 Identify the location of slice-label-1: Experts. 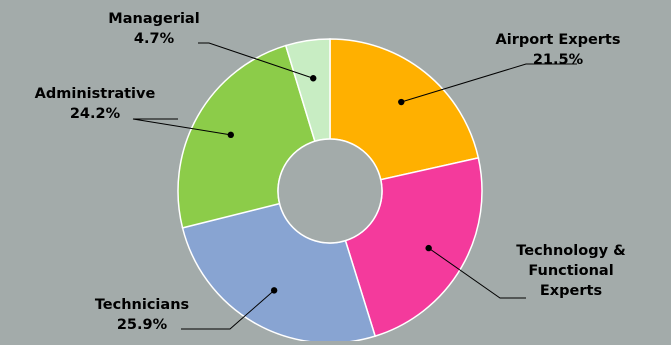
(571, 291).